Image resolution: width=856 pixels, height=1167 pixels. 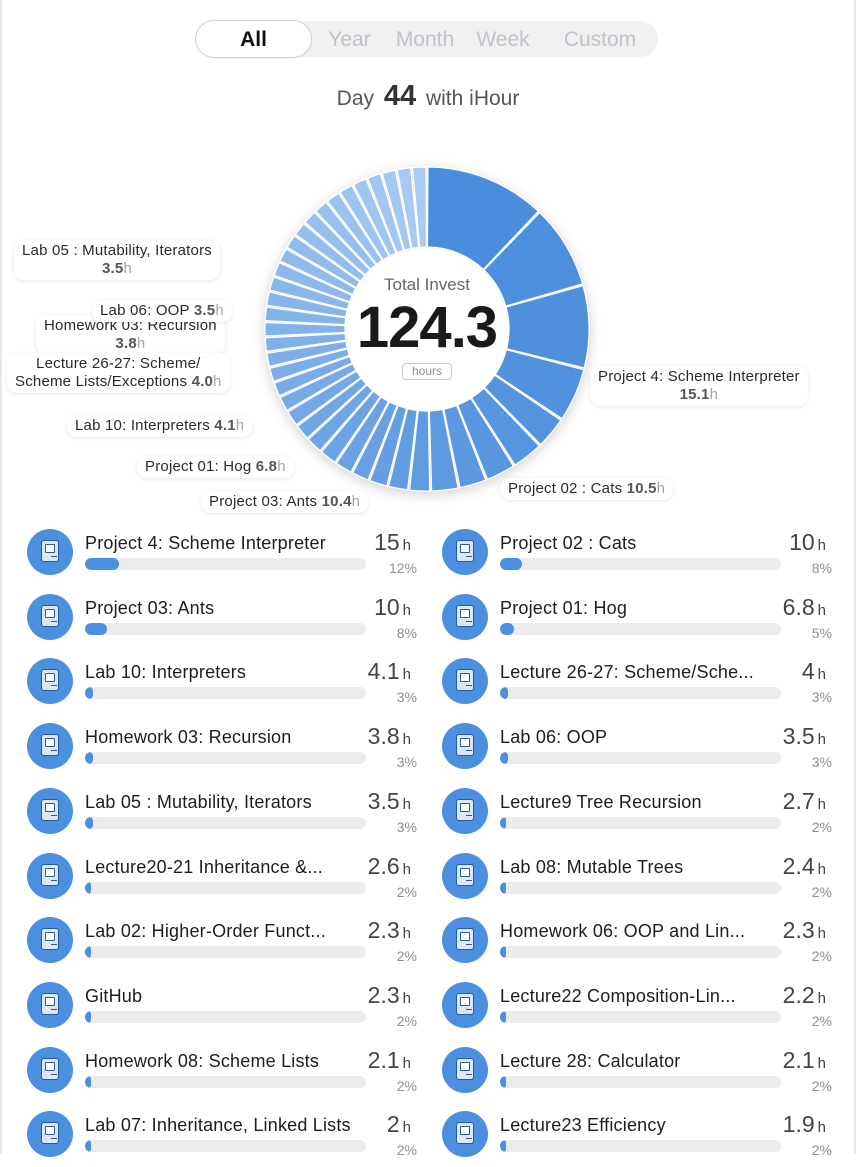 What do you see at coordinates (699, 376) in the screenshot?
I see `callout-label: Project 4: Scheme Interpreter` at bounding box center [699, 376].